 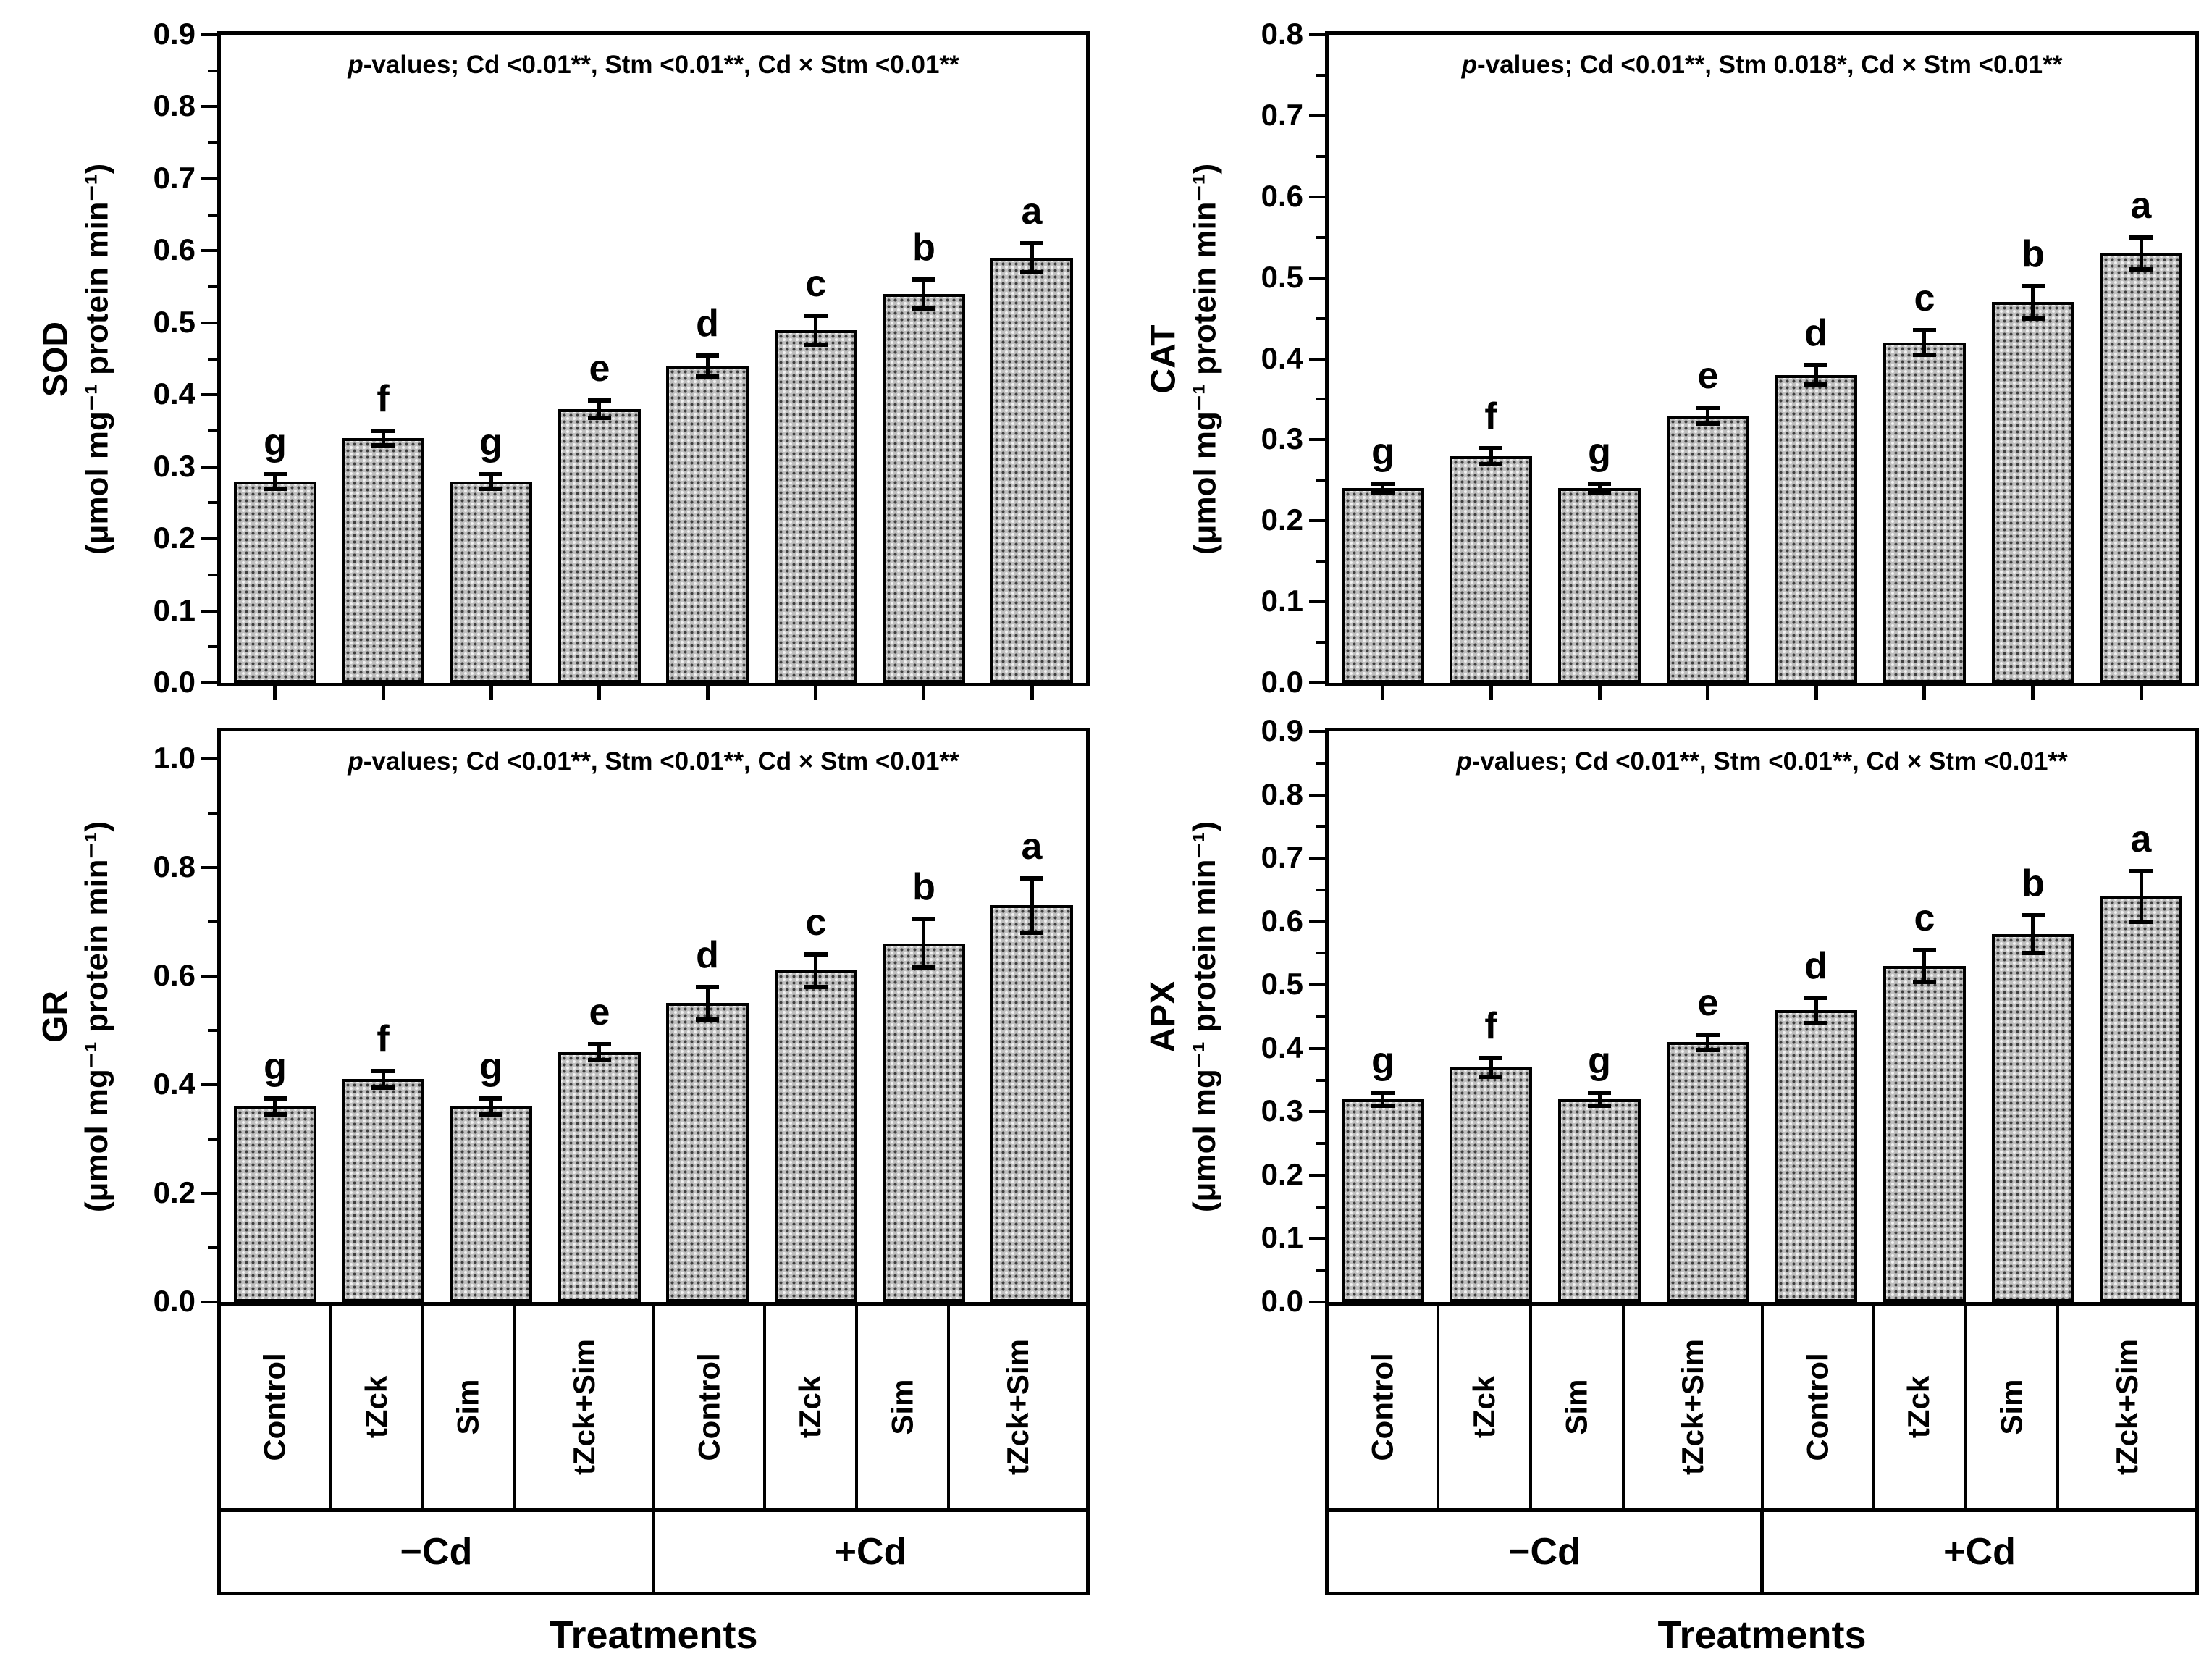 I want to click on x-axis-title-left: Treatments, so click(x=653, y=1635).